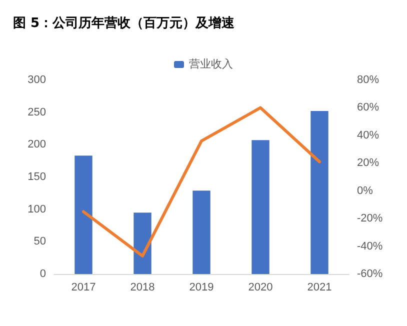 The width and height of the screenshot is (407, 326). I want to click on y-tick-label: 150, so click(37, 177).